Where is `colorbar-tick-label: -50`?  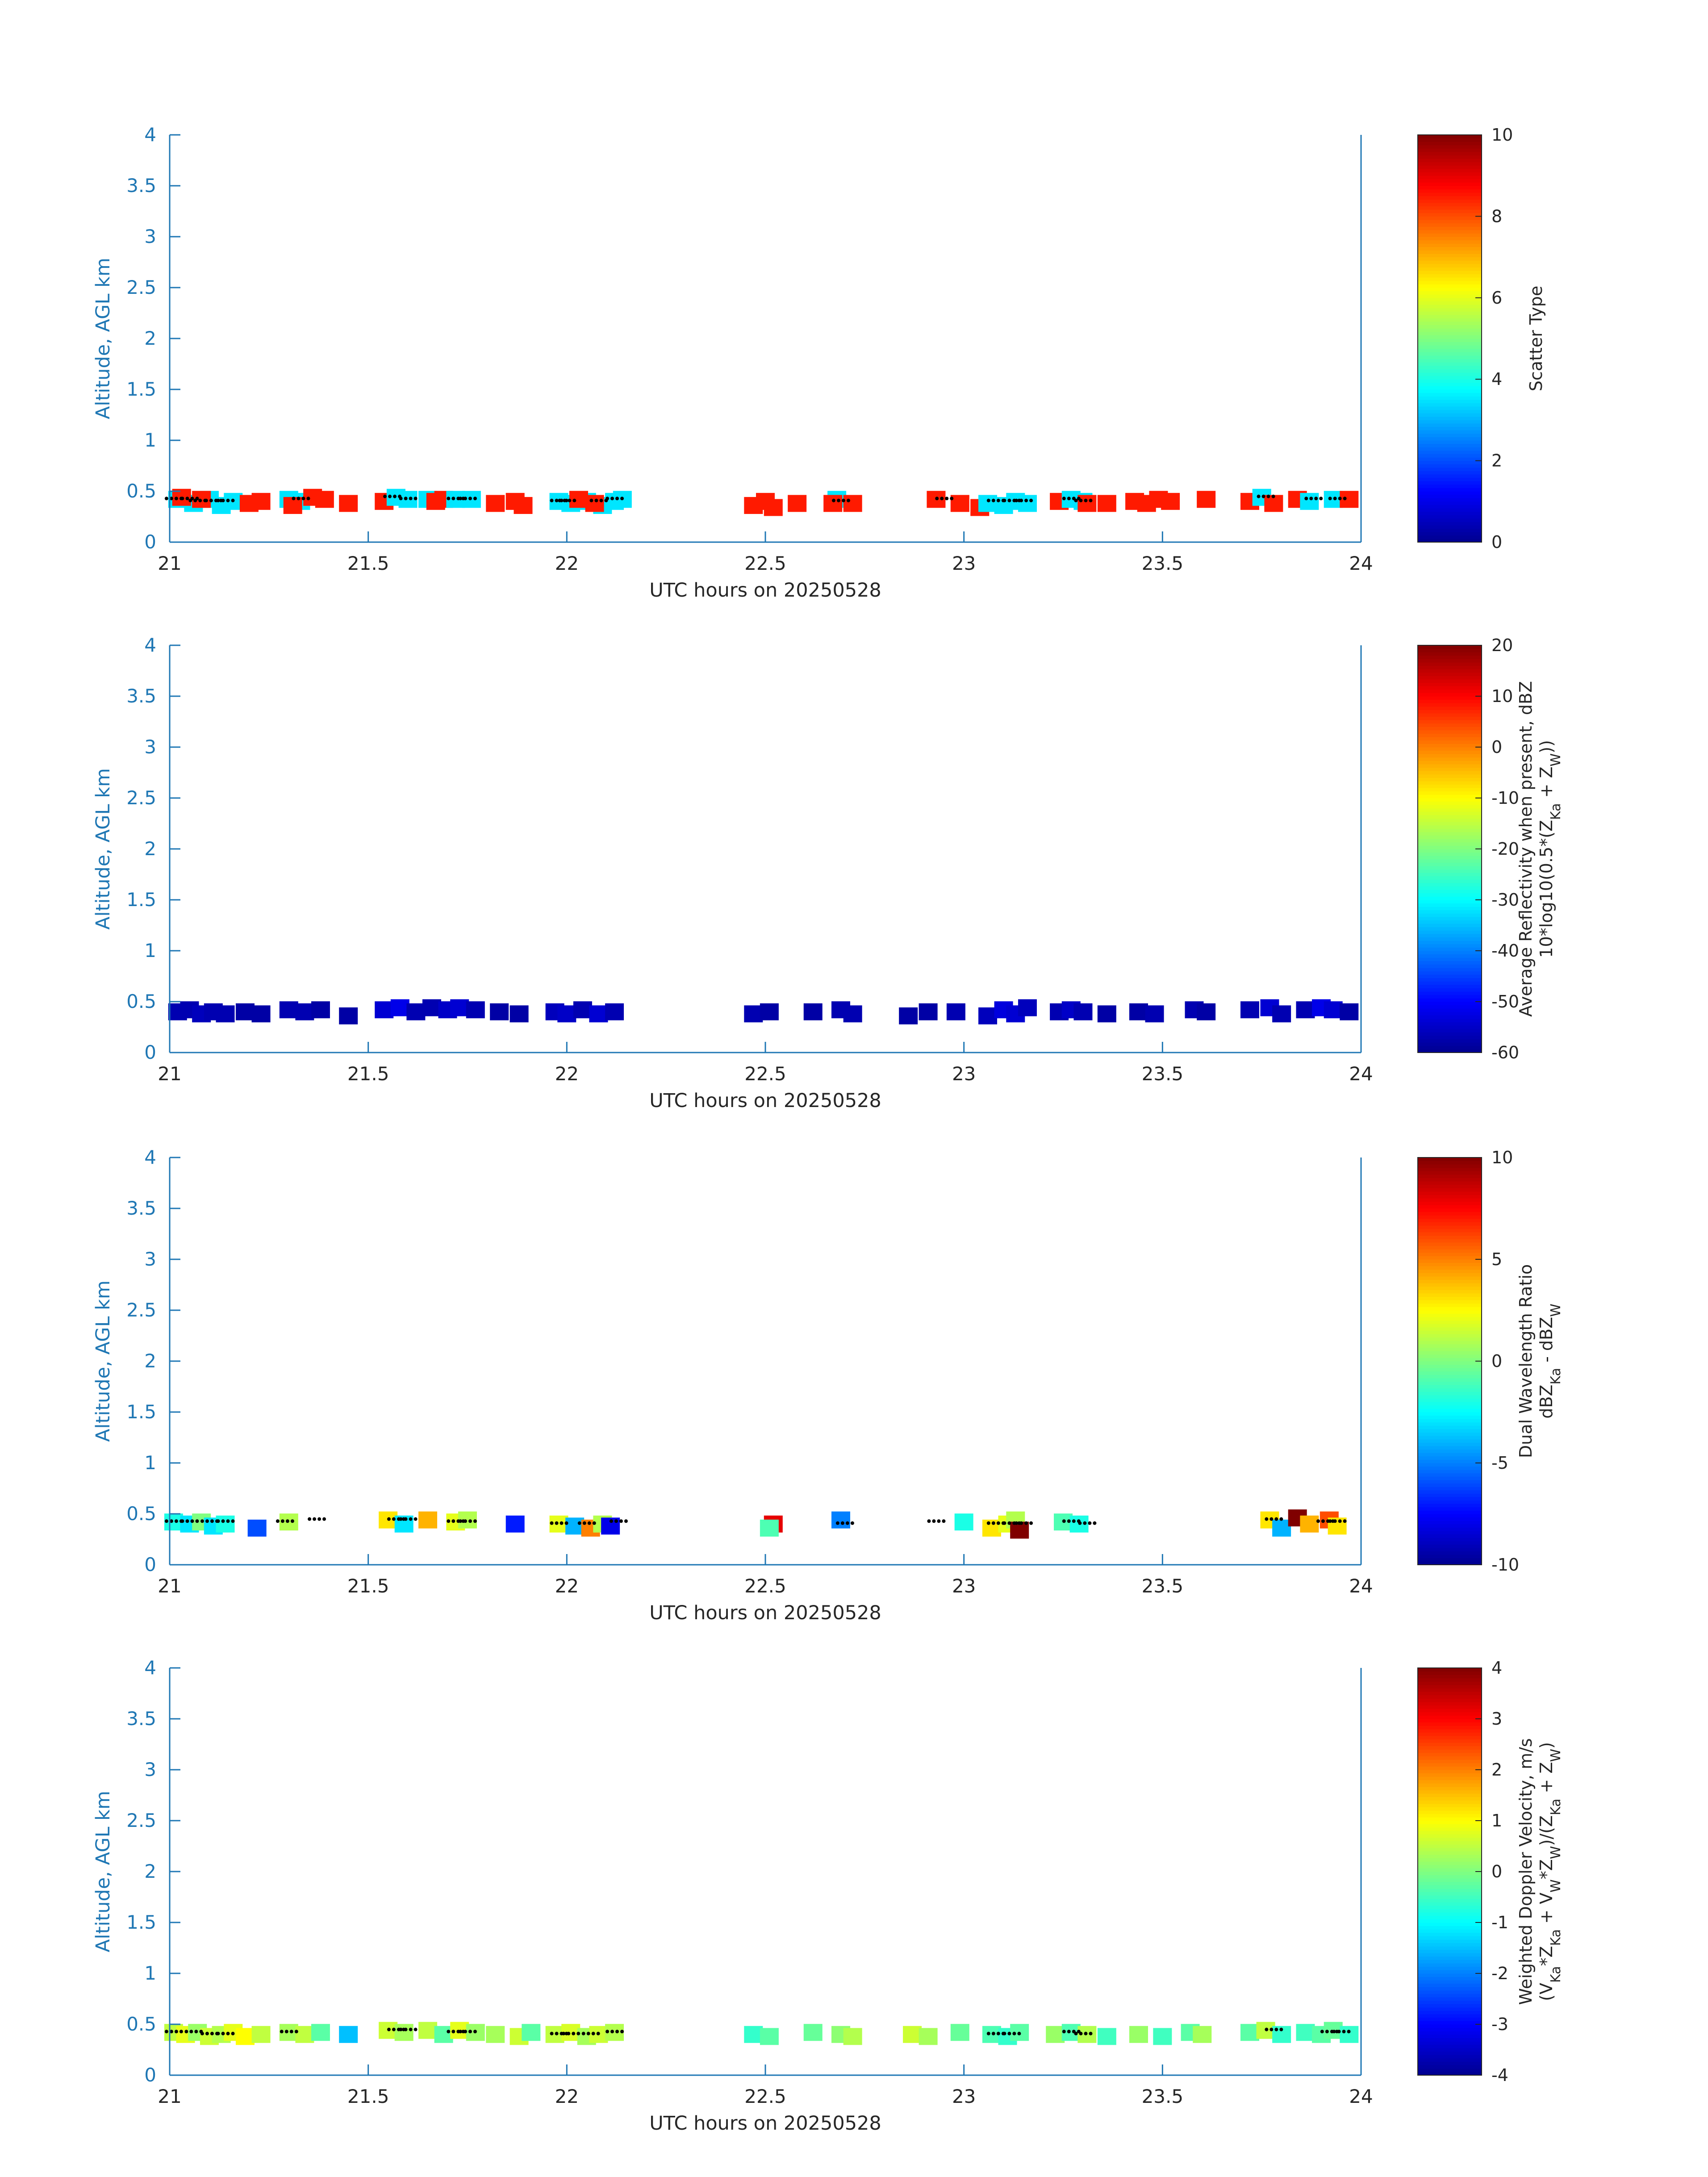 colorbar-tick-label: -50 is located at coordinates (1505, 1001).